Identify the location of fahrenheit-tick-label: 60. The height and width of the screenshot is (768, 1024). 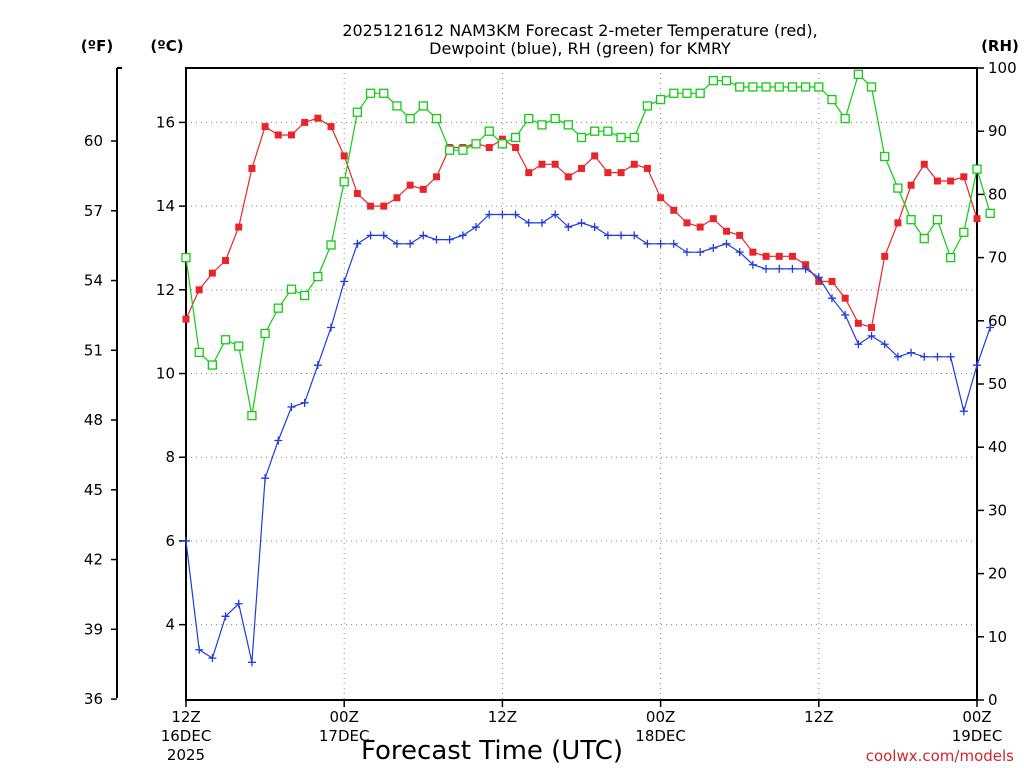
(93, 141).